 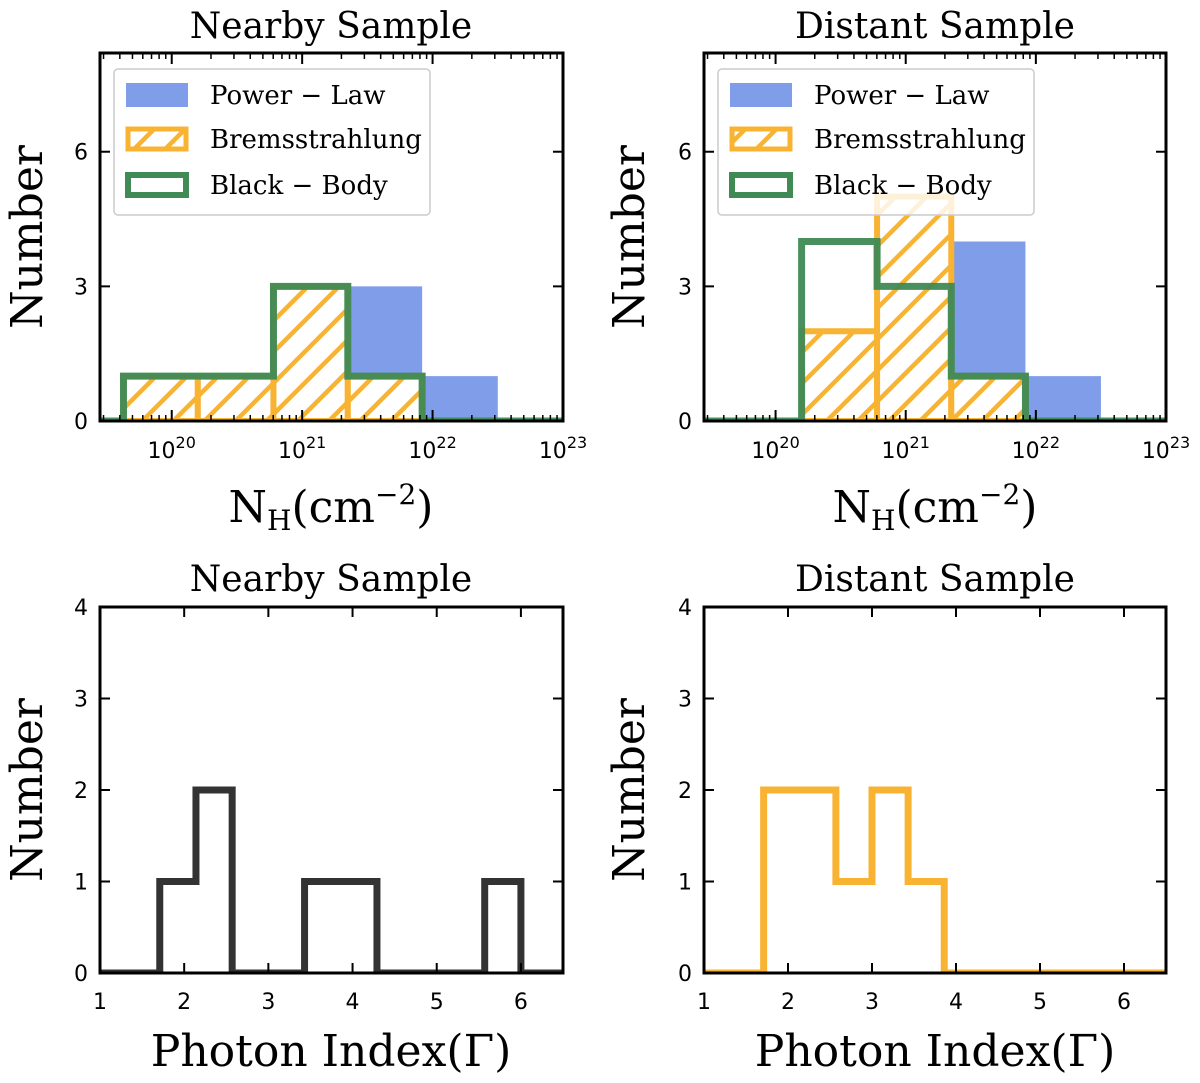 I want to click on x-tick-exponent: 22, so click(x=1050, y=442).